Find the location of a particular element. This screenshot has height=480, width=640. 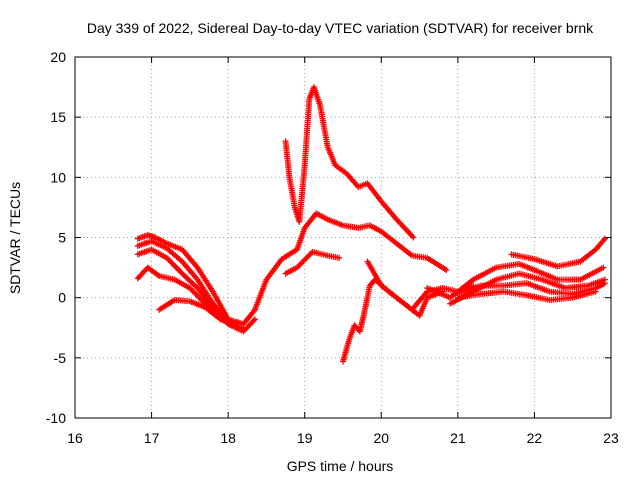

x-tick-label: 16 is located at coordinates (75, 438).